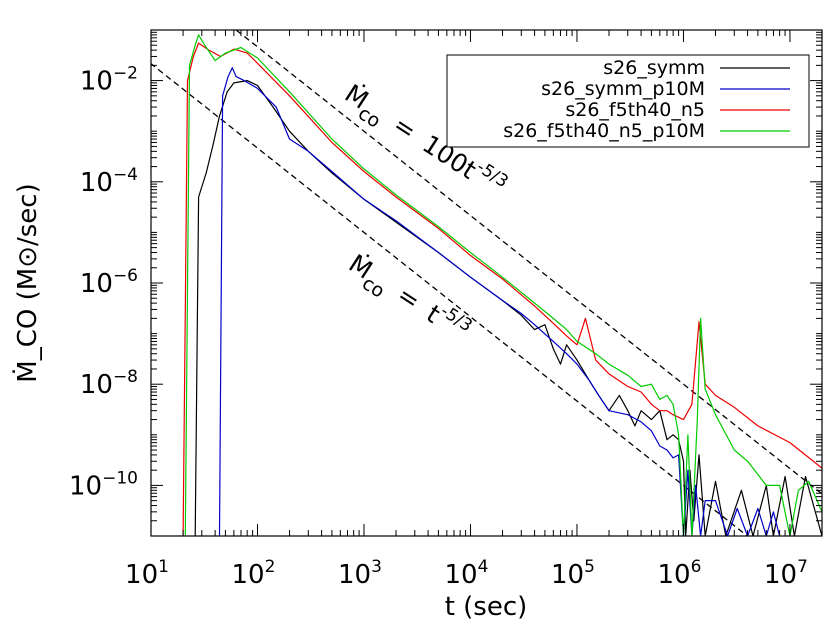  I want to click on legend-box, so click(628, 101).